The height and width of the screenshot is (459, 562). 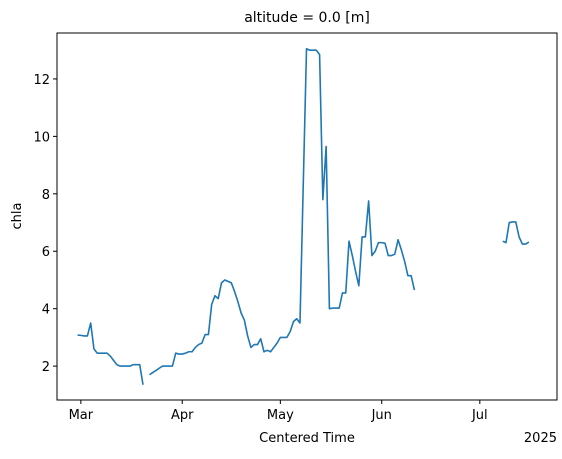 I want to click on x-tick-label: Mar, so click(x=81, y=415).